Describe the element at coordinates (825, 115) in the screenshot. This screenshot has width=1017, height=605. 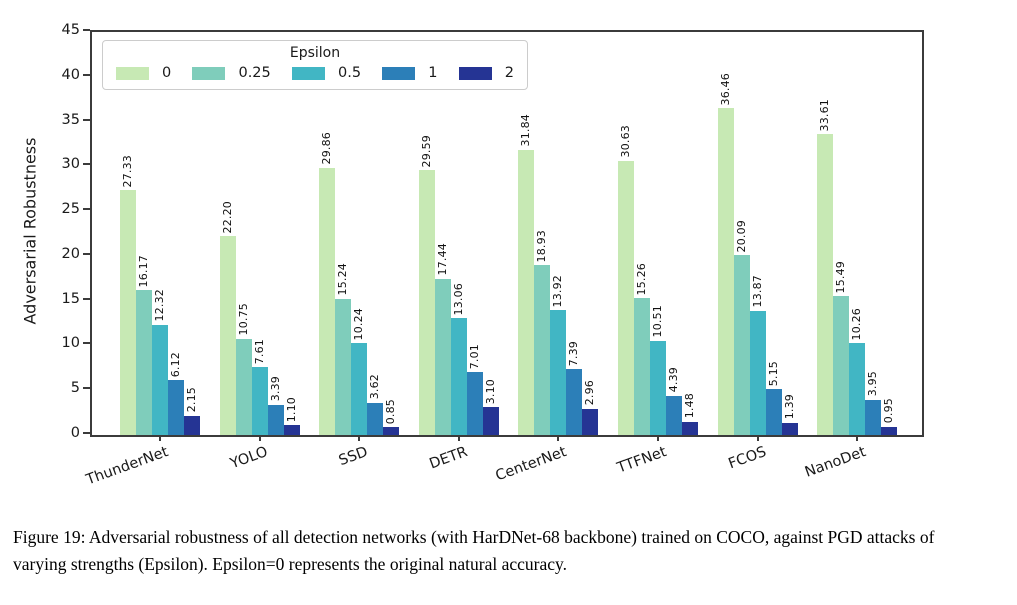
I see `bar-value-label: 33.61` at that location.